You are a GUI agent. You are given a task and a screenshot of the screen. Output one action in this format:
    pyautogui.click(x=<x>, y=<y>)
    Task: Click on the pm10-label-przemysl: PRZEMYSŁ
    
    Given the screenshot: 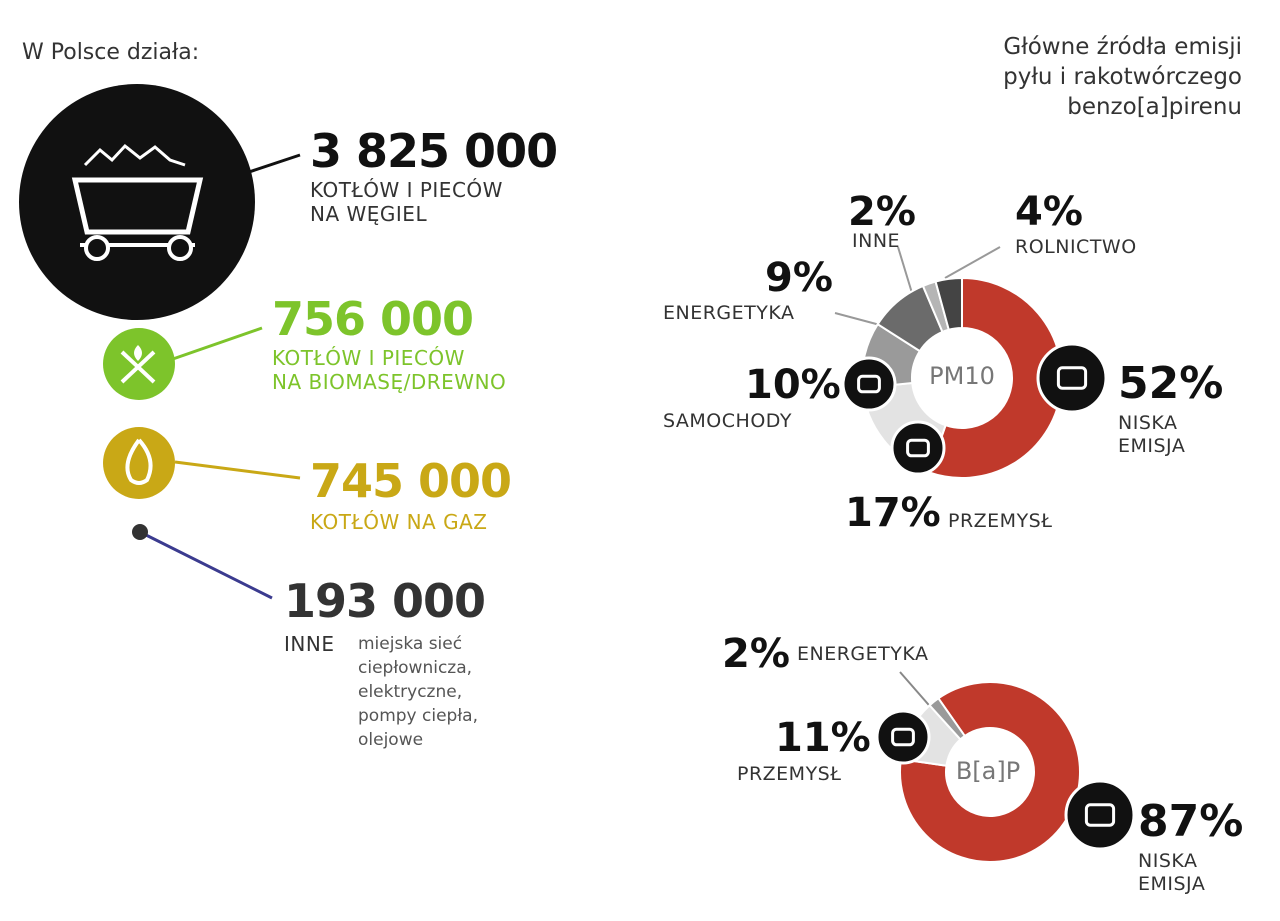 What is the action you would take?
    pyautogui.click(x=1000, y=521)
    